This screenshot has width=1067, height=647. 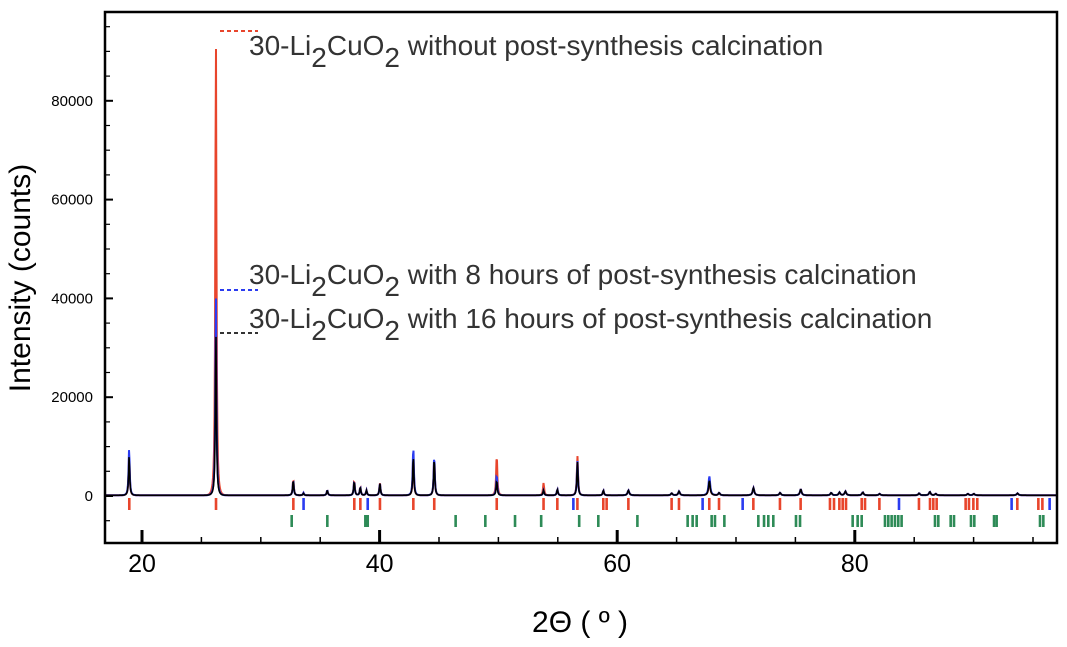 What do you see at coordinates (589, 512) in the screenshot?
I see `reference-ticks` at bounding box center [589, 512].